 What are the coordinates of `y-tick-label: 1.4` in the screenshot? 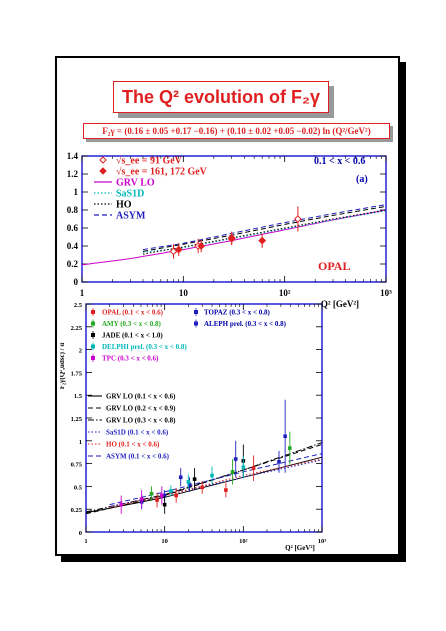 It's located at (73, 156).